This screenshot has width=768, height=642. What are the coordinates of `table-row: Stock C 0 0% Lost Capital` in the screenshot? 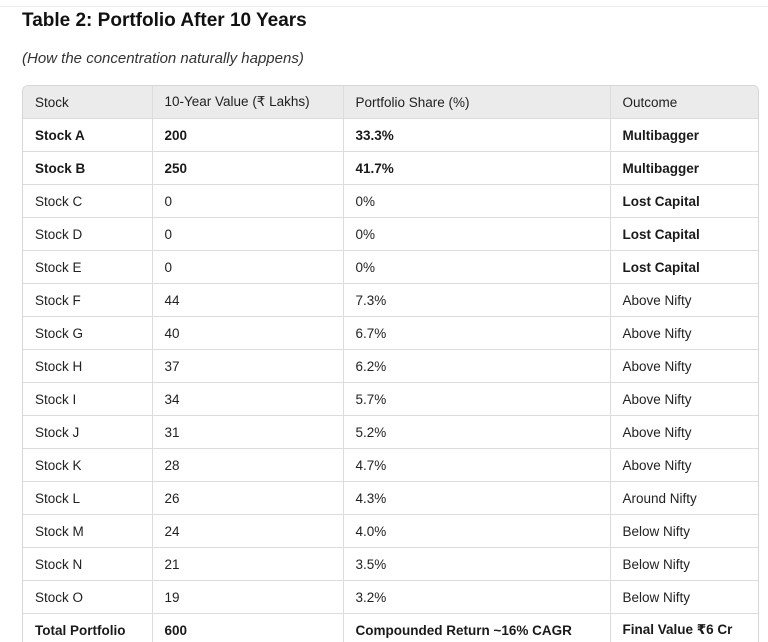 It's located at (390, 201).